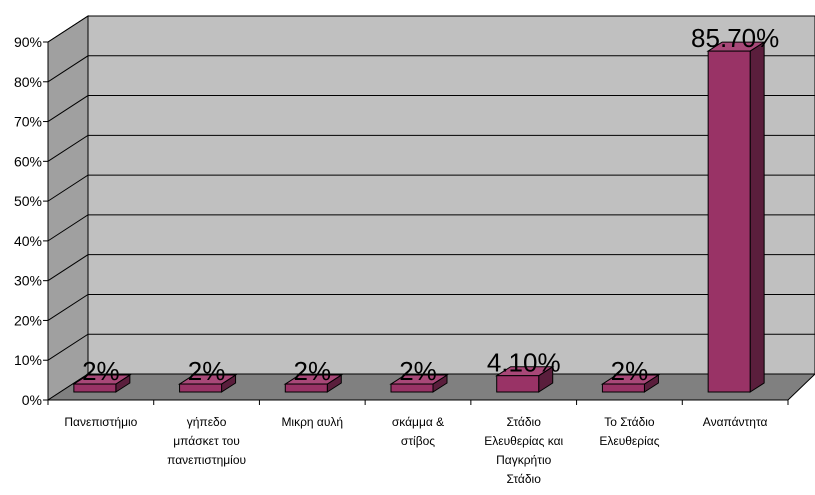  Describe the element at coordinates (28, 201) in the screenshot. I see `y-tick-label: 50%` at that location.